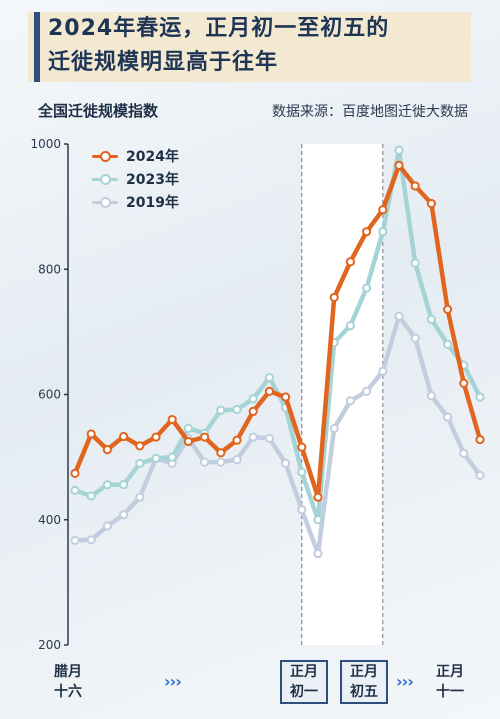  I want to click on chart-title: 2024年春运，正月初一至初五的 迁徙规模明显高于往年, so click(258, 46).